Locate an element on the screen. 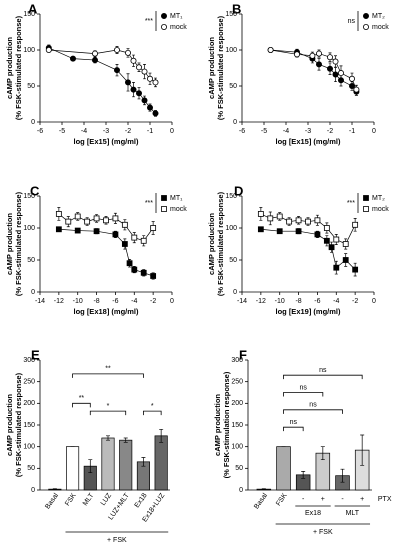 This screenshot has height=550, width=403. panel-letter: D is located at coordinates (238, 190).